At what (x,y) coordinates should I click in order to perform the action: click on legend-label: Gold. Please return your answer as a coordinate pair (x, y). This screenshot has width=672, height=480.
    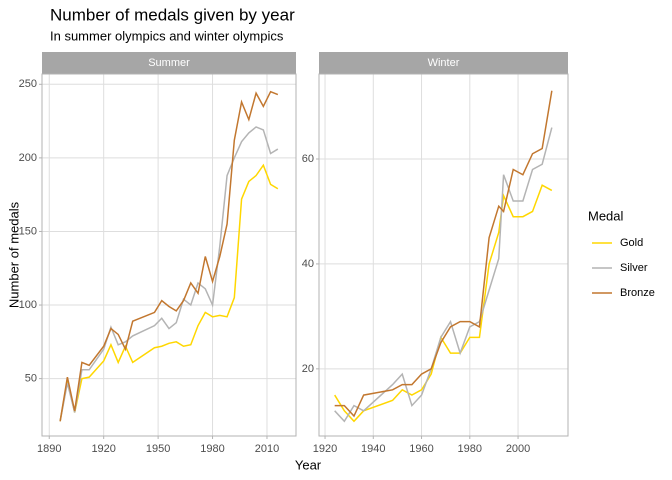
    Looking at the image, I should click on (631, 243).